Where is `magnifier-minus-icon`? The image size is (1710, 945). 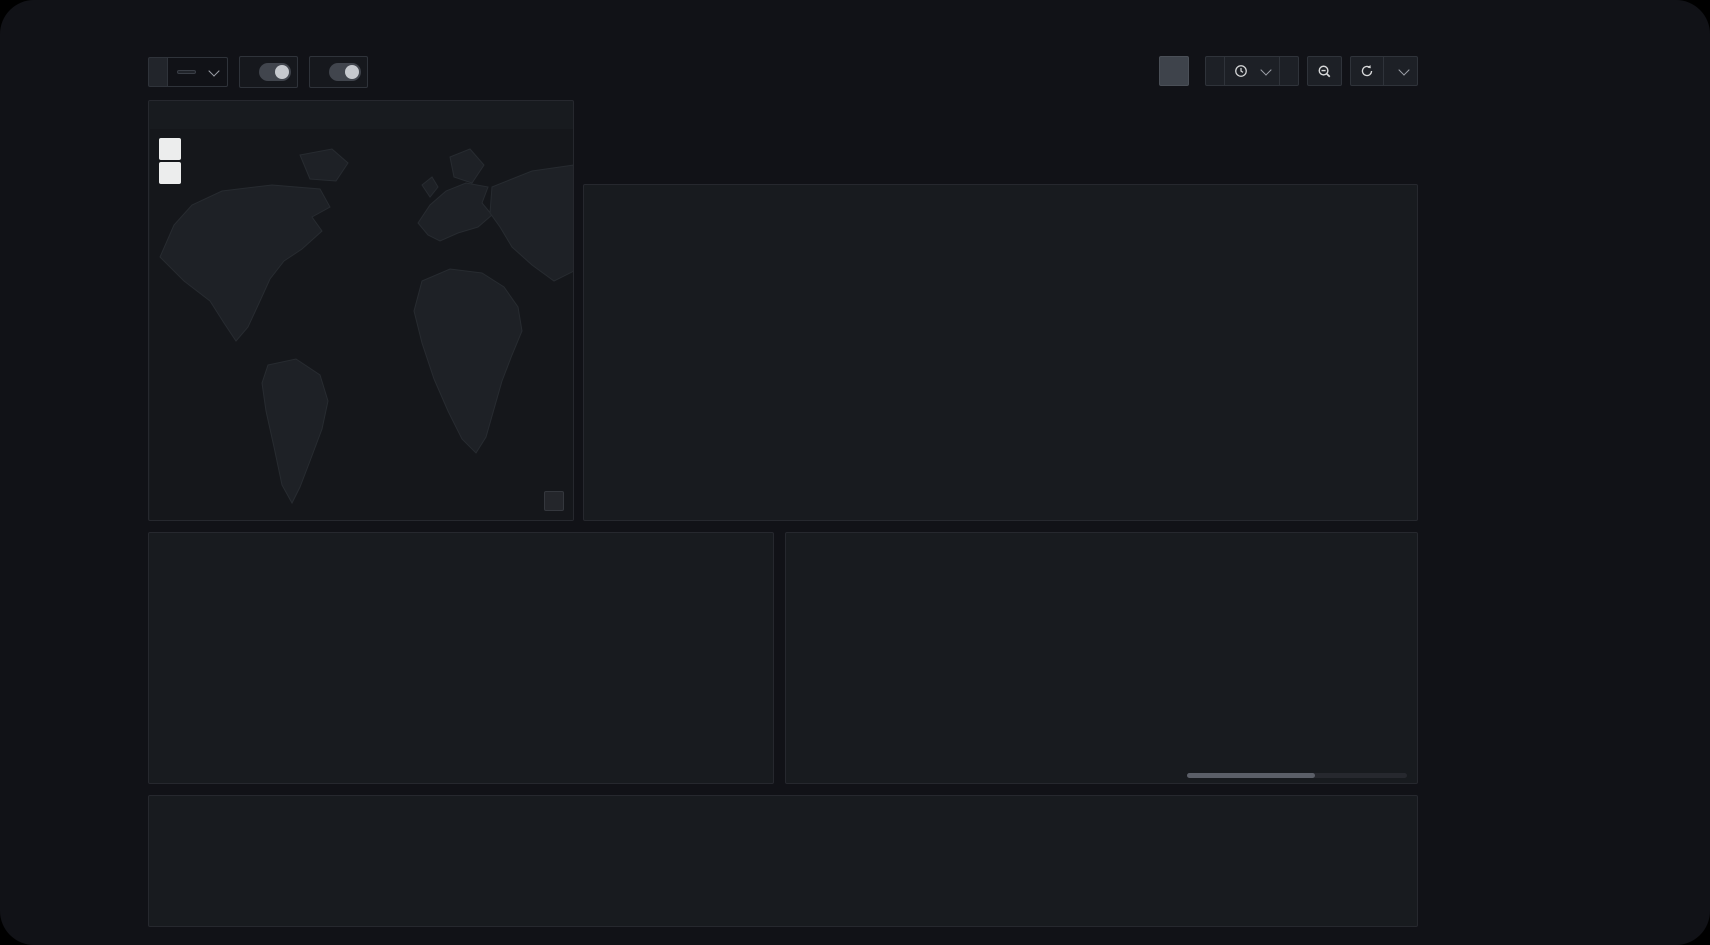
magnifier-minus-icon is located at coordinates (1324, 71).